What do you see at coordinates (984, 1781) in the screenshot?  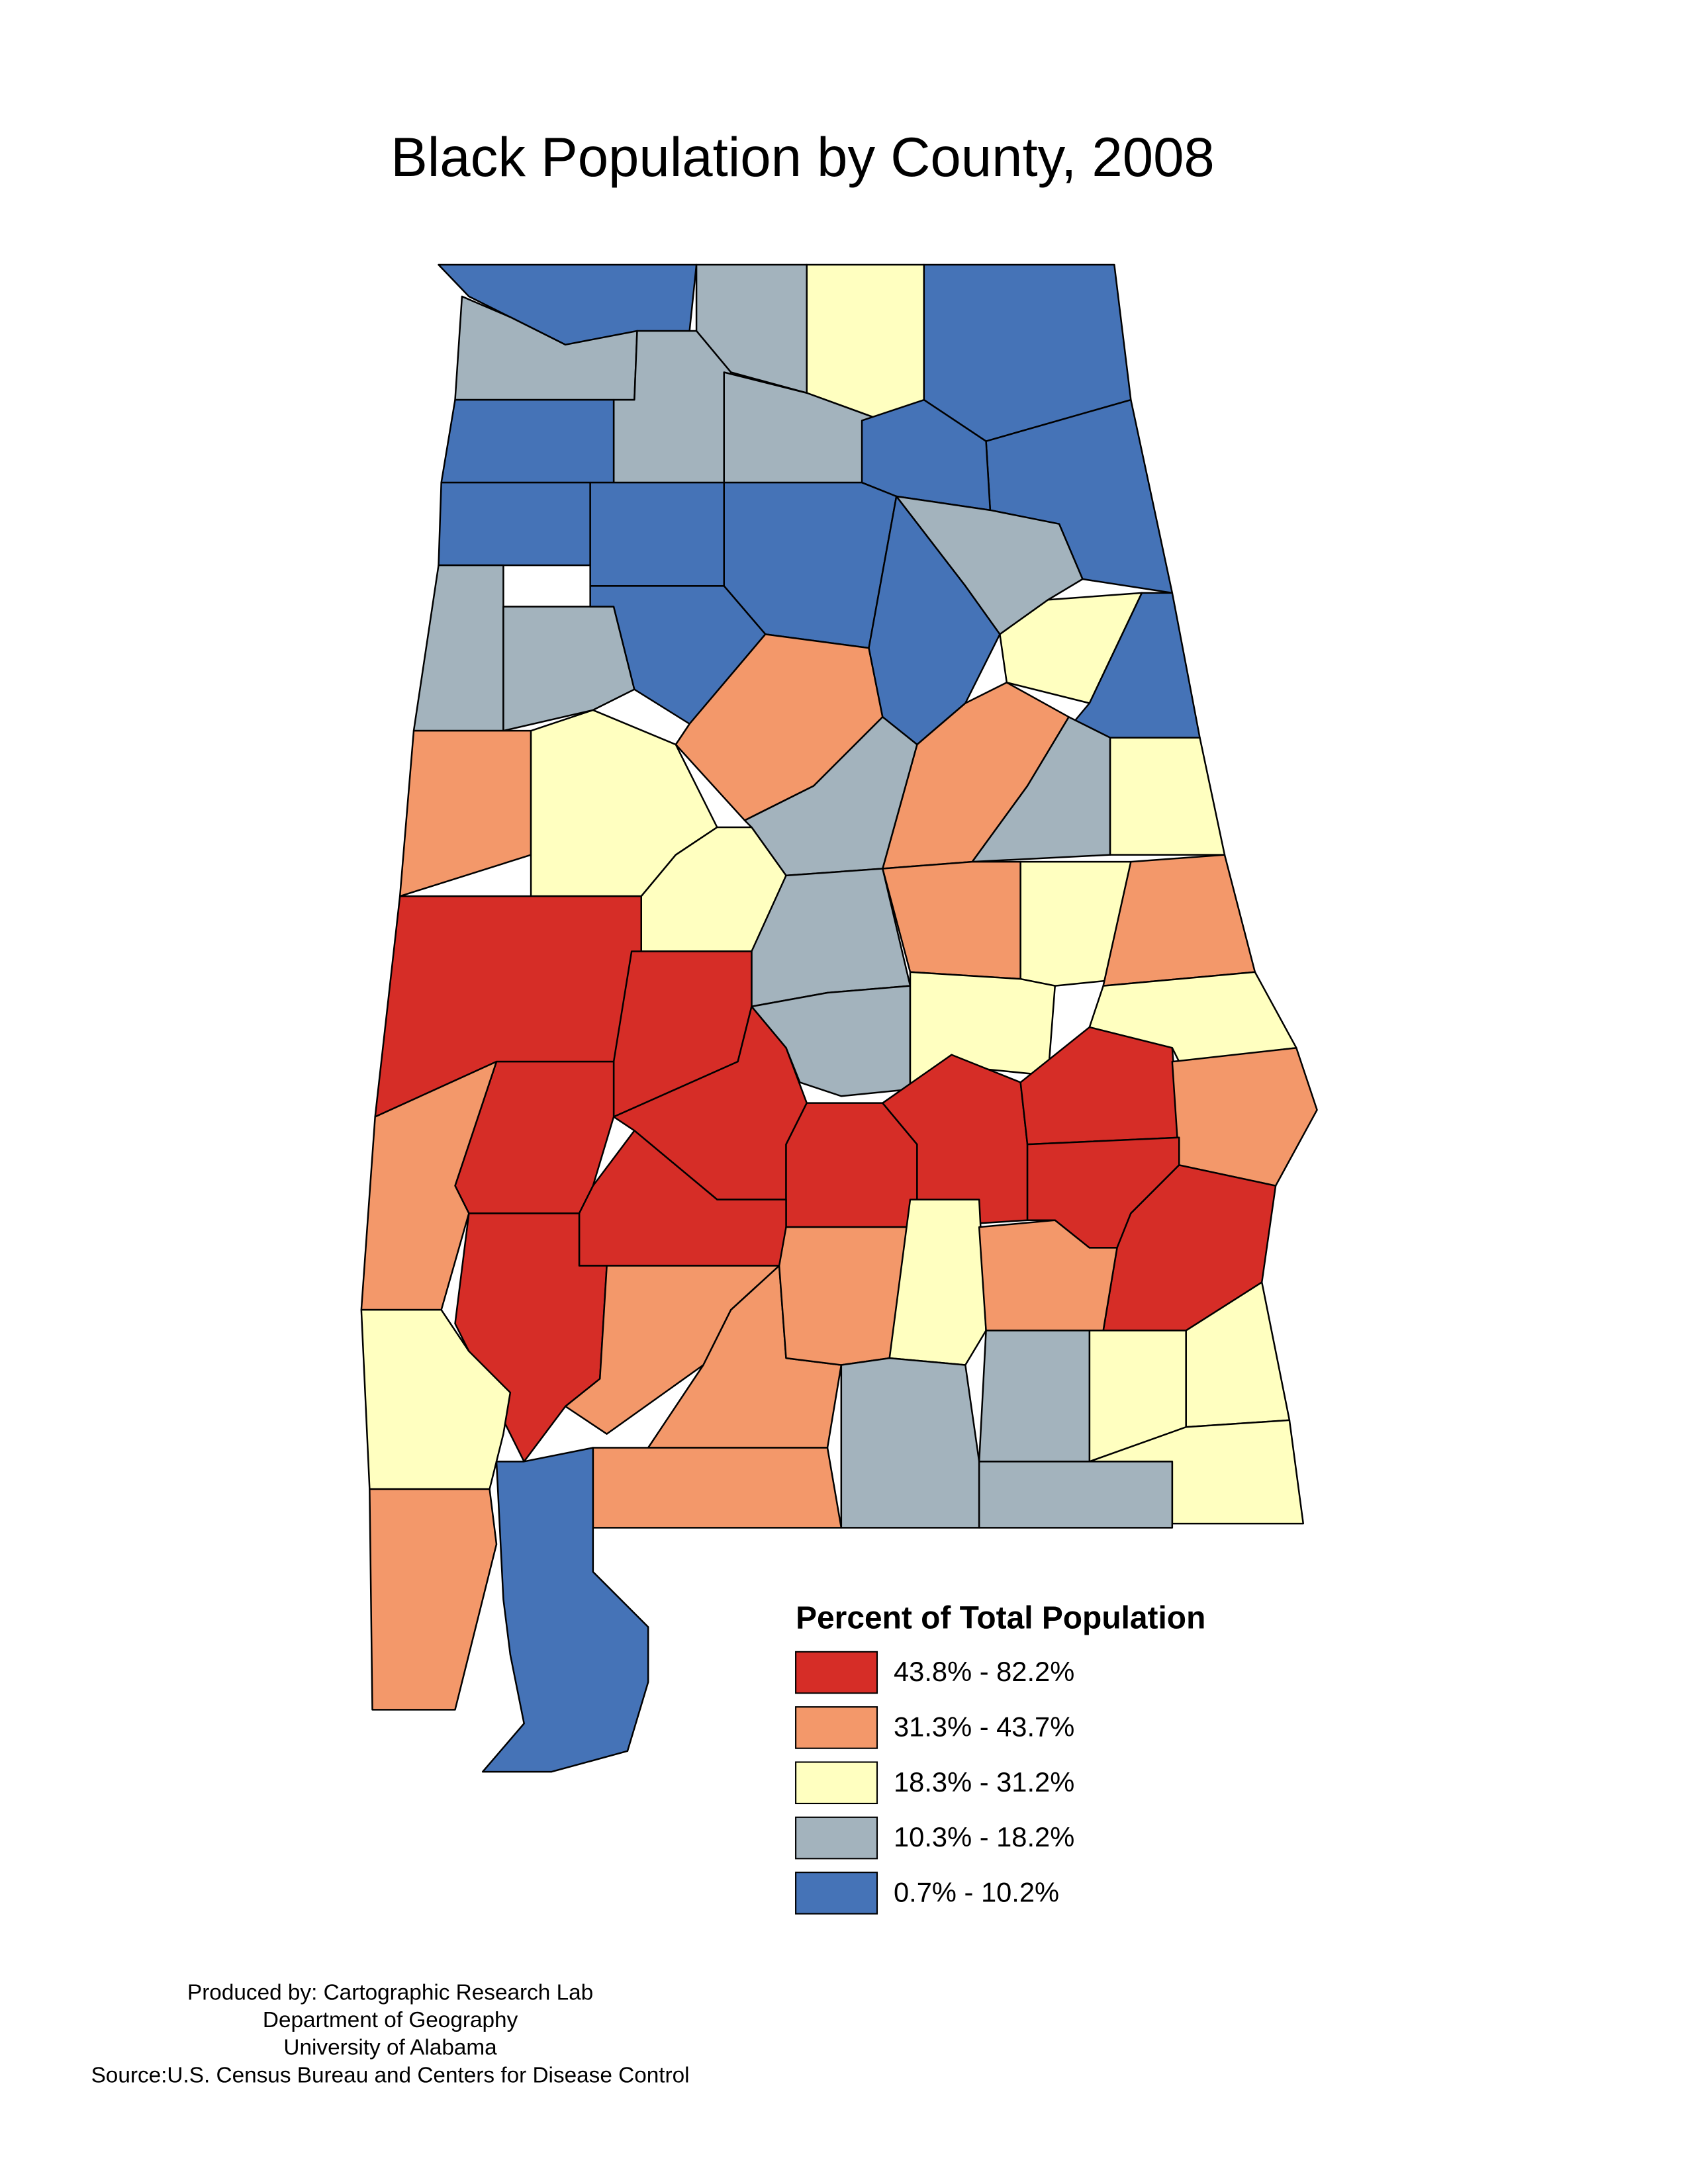 I see `legend-label: 18.3% - 31.2%` at bounding box center [984, 1781].